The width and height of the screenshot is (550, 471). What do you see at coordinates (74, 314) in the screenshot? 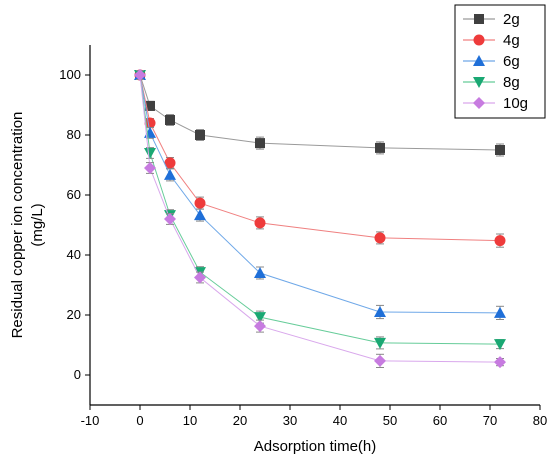
I see `y-tick-label: 20` at bounding box center [74, 314].